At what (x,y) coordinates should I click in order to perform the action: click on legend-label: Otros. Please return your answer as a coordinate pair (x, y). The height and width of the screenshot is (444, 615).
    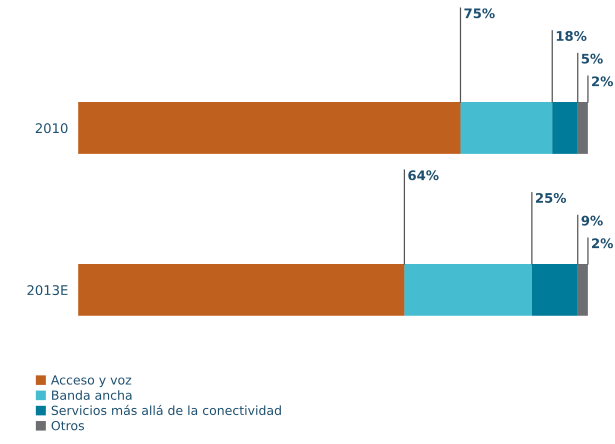
    Looking at the image, I should click on (68, 425).